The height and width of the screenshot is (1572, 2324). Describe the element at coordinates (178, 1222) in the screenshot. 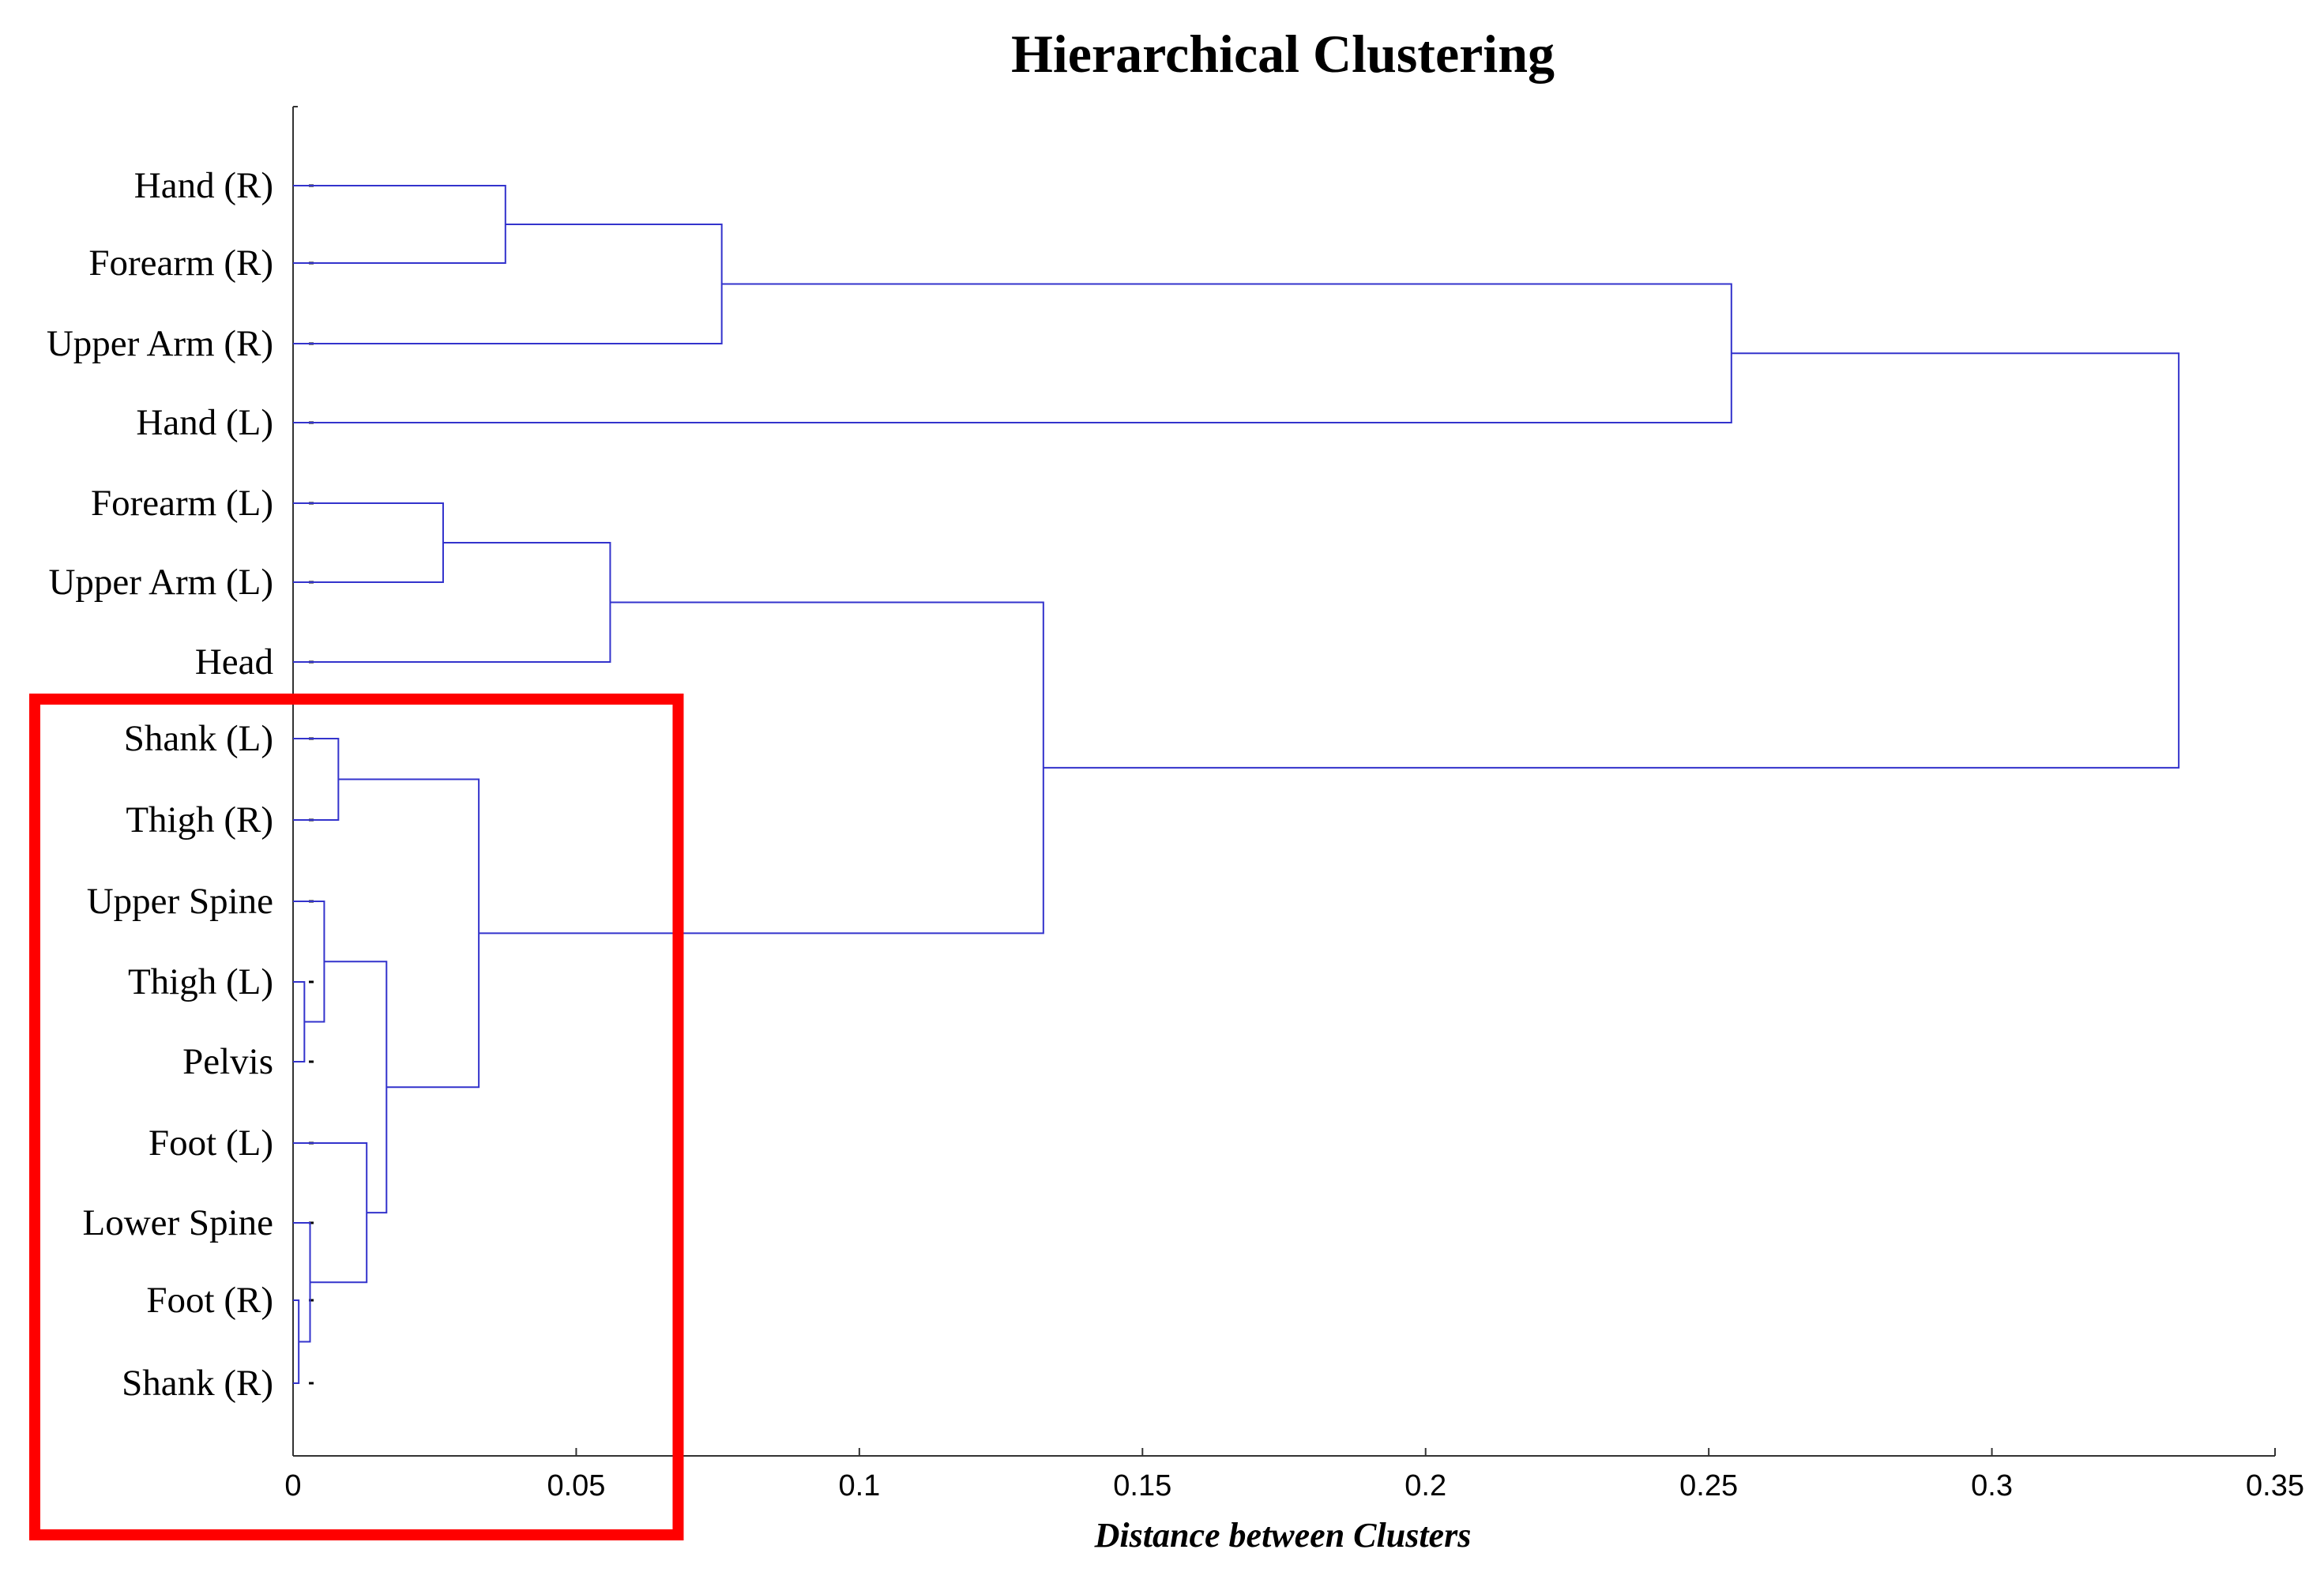

I see `leaf-label: Lower Spine` at that location.